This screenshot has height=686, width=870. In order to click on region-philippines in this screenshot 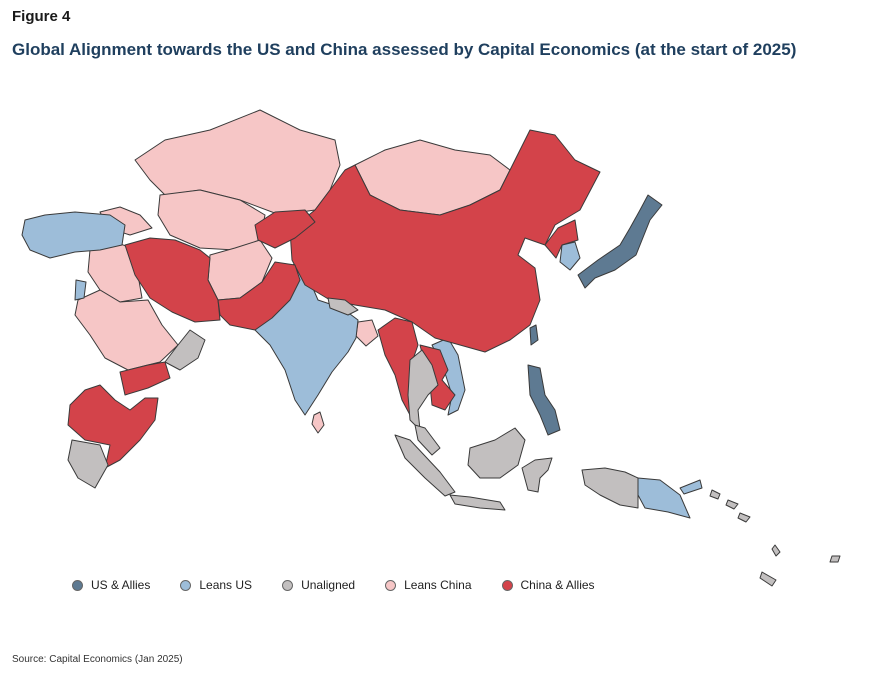, I will do `click(544, 400)`.